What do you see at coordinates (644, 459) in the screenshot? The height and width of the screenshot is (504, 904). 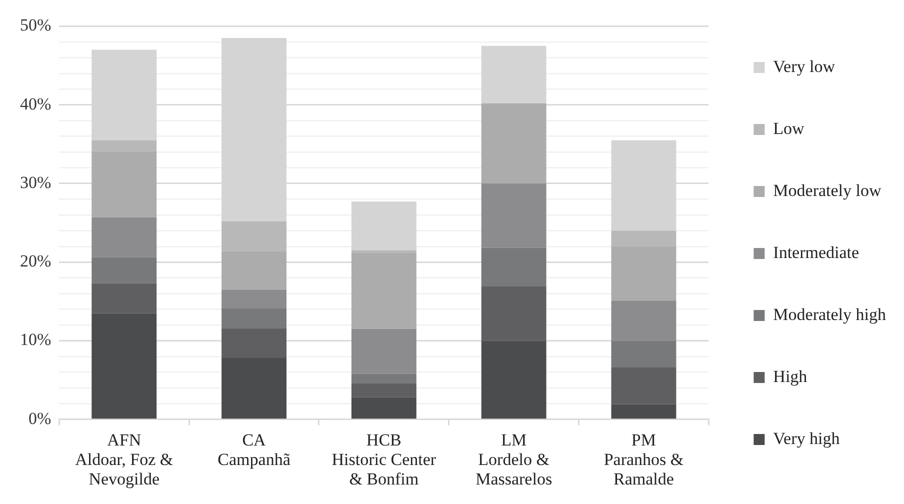 I see `x-tick-label: PM Paranhos & Ramalde` at bounding box center [644, 459].